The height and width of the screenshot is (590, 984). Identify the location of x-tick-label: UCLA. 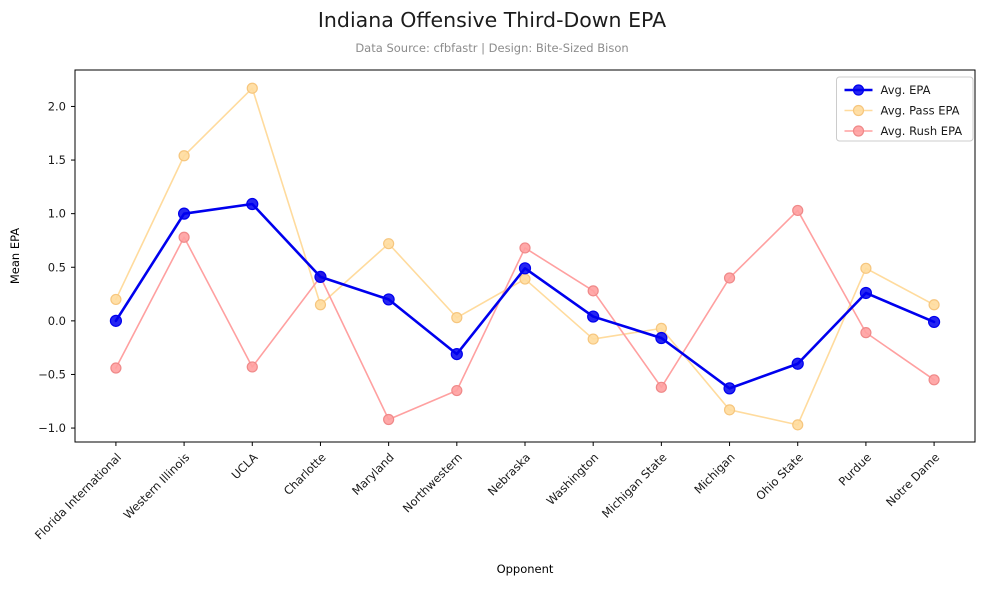
(245, 466).